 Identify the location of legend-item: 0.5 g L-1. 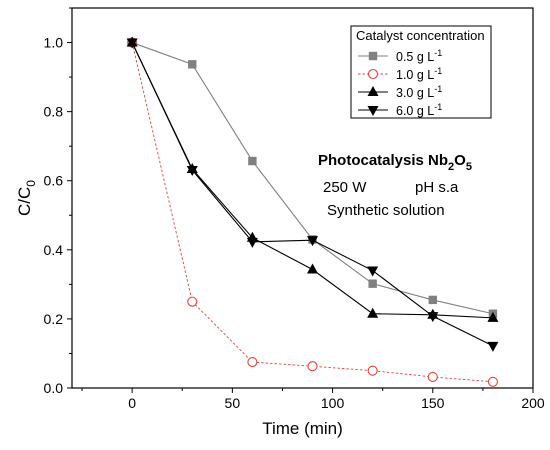
(400, 56).